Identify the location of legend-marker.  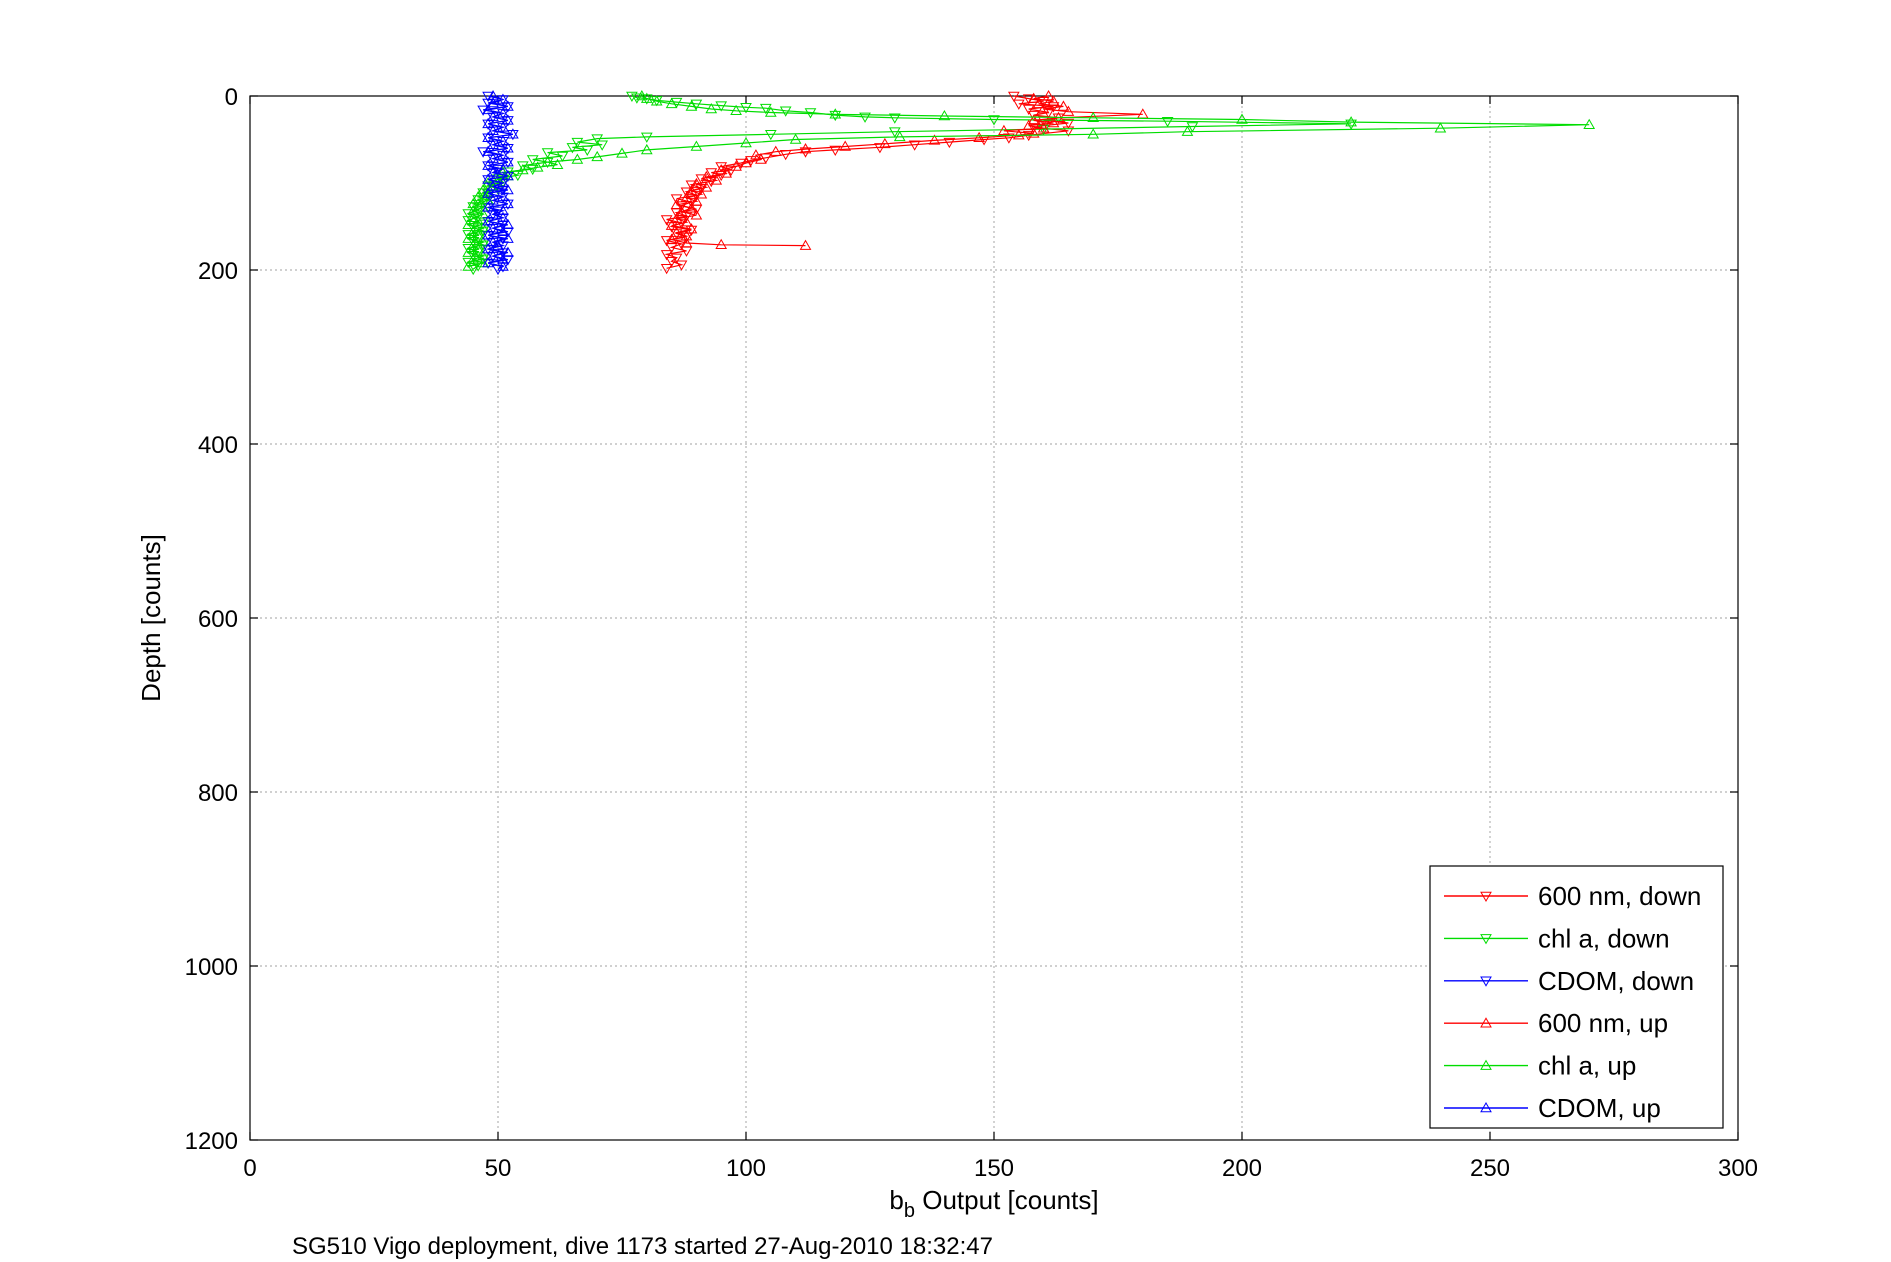
(1486, 939).